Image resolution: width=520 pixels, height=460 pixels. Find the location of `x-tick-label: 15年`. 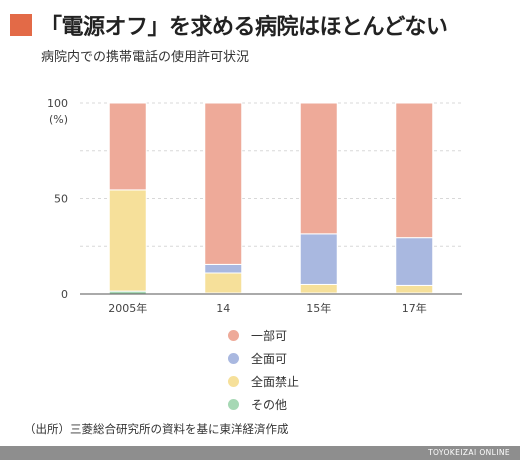

x-tick-label: 15年 is located at coordinates (318, 308).